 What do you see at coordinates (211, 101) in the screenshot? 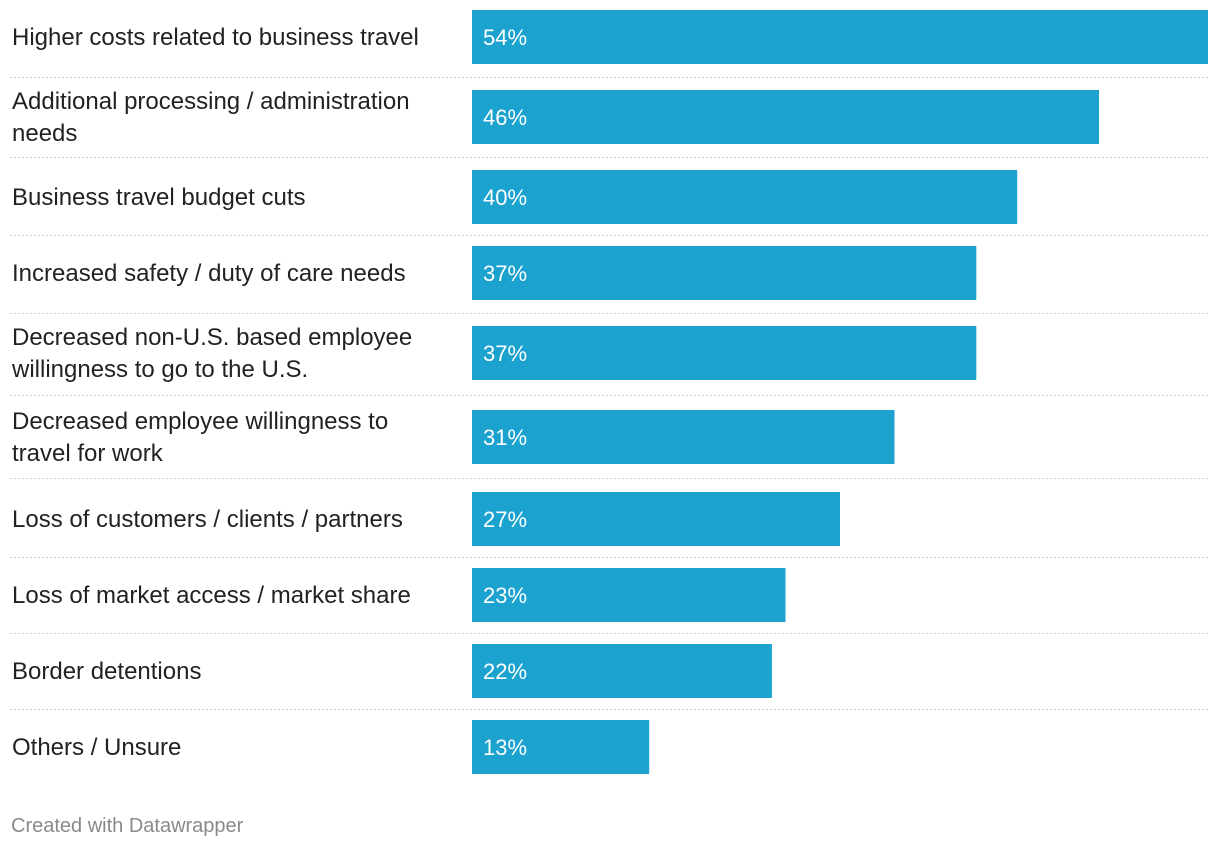
I see `category-label-line: Additional processing / administration` at bounding box center [211, 101].